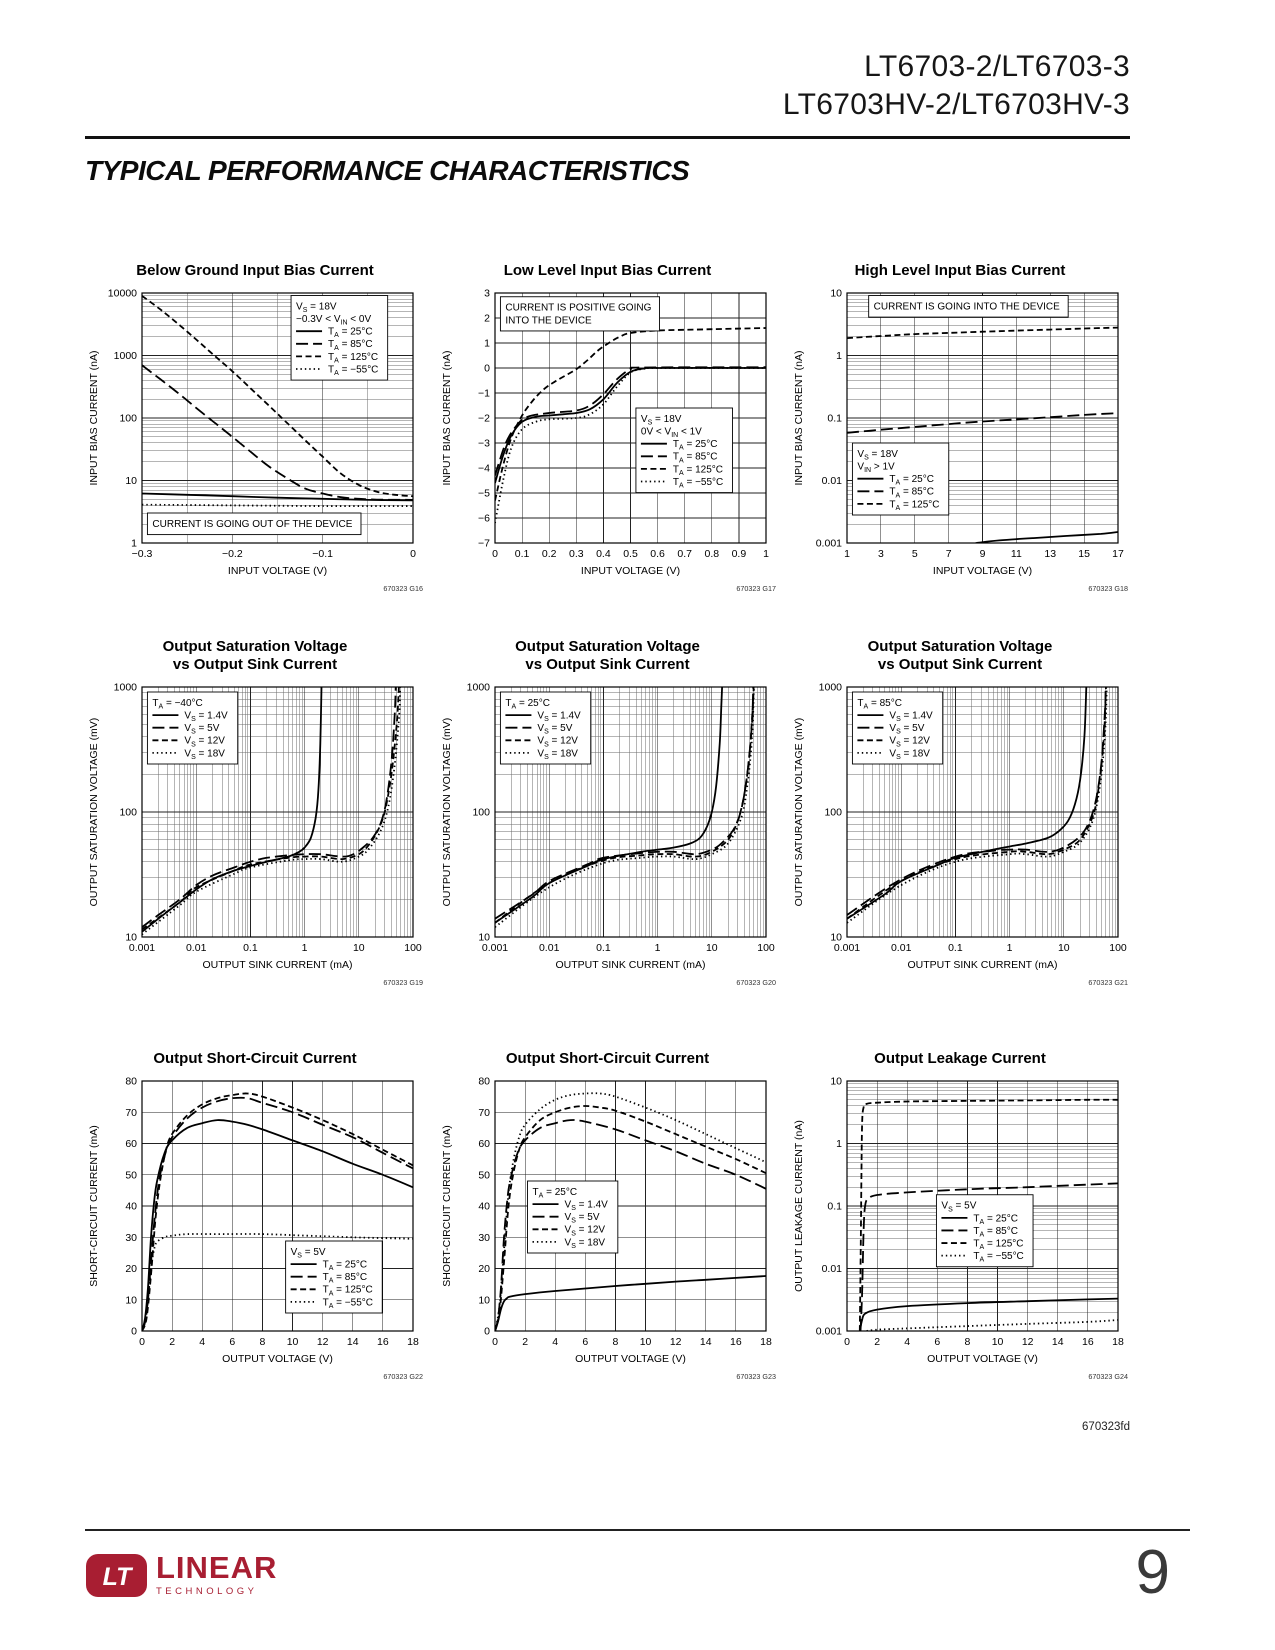  Describe the element at coordinates (494, 948) in the screenshot. I see `svg-text: 0.001` at that location.